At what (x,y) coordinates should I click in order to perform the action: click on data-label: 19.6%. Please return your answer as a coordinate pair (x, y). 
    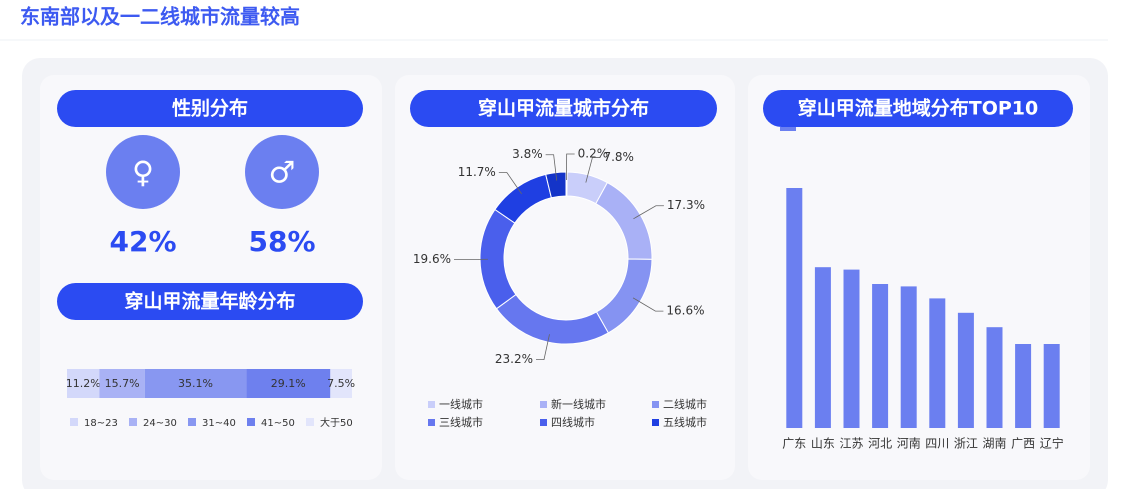
    Looking at the image, I should click on (432, 259).